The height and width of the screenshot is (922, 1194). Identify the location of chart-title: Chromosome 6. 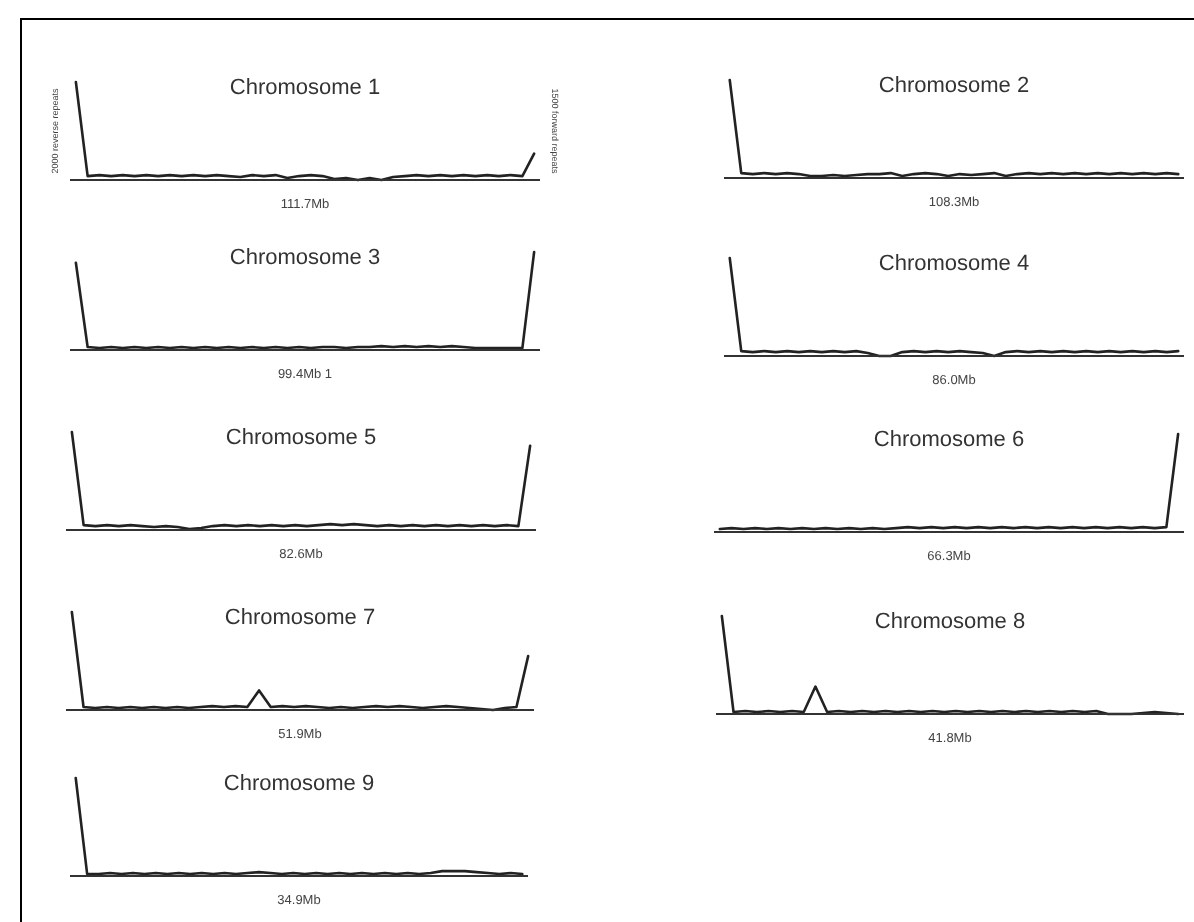
(949, 440).